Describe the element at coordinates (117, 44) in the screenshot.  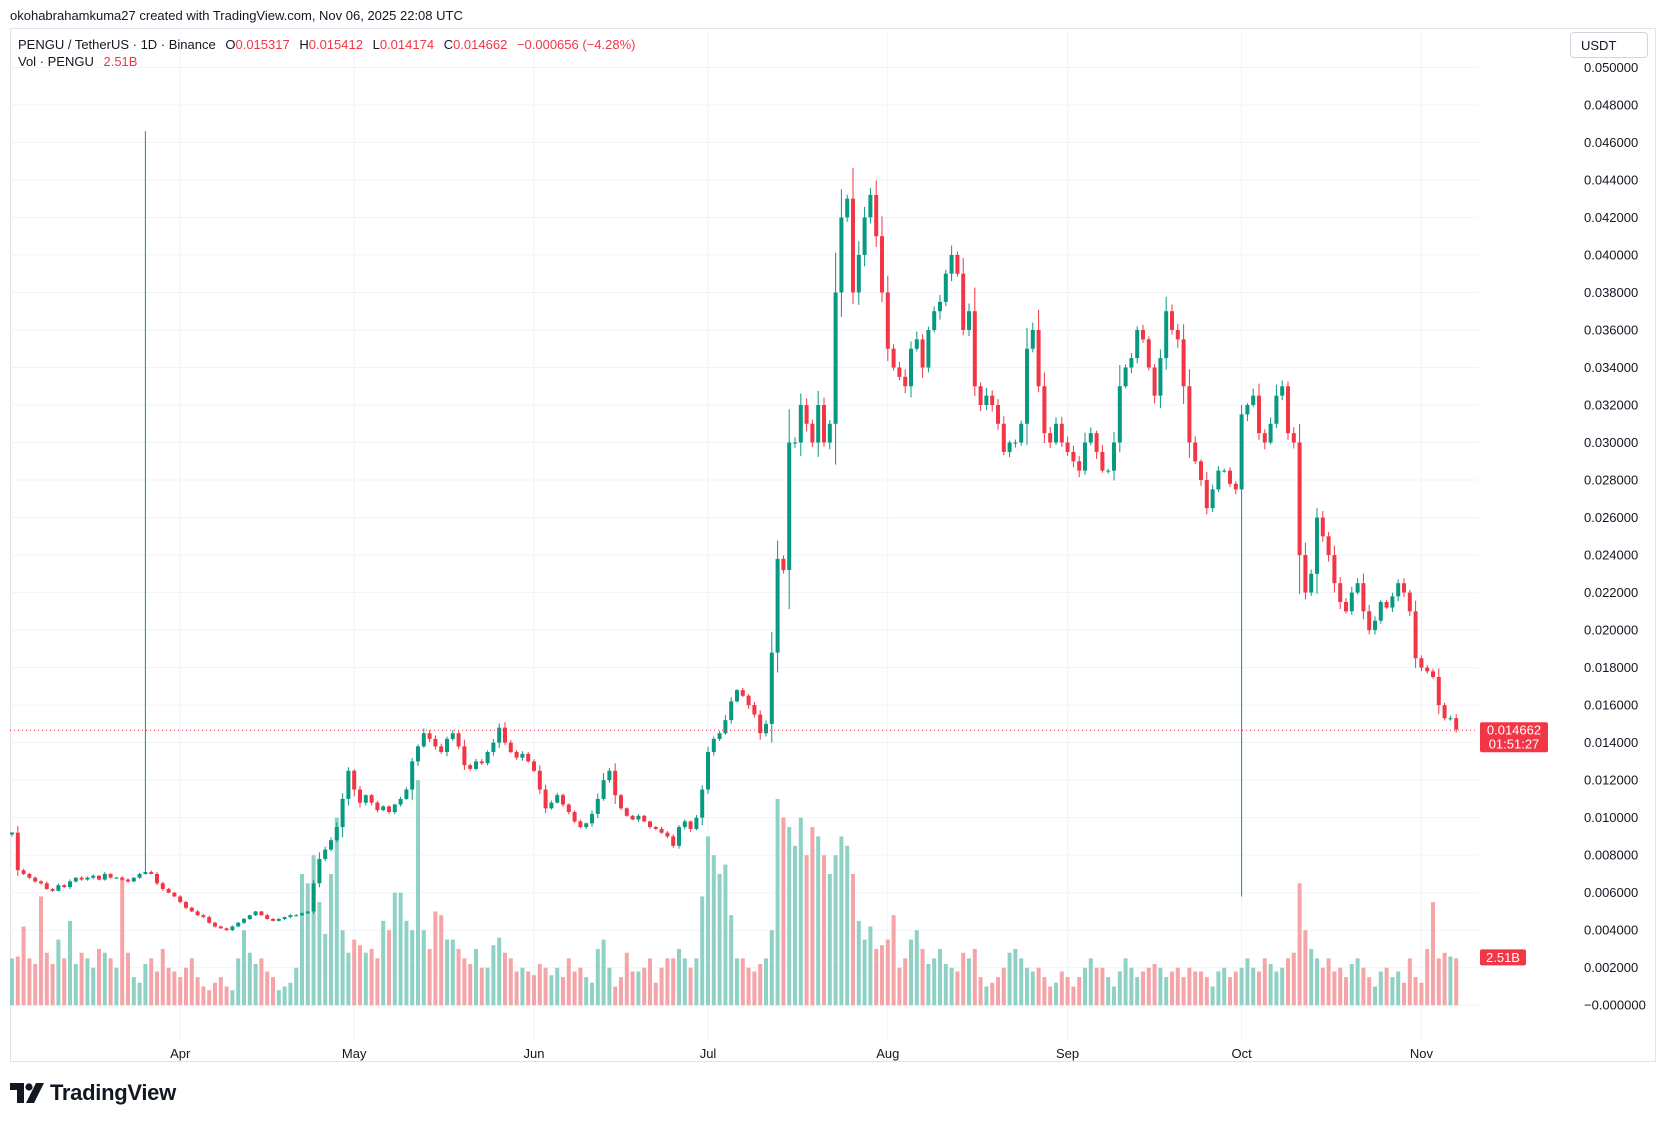
I see `symbol-label: PENGU / TetherUS · 1D · Binance` at that location.